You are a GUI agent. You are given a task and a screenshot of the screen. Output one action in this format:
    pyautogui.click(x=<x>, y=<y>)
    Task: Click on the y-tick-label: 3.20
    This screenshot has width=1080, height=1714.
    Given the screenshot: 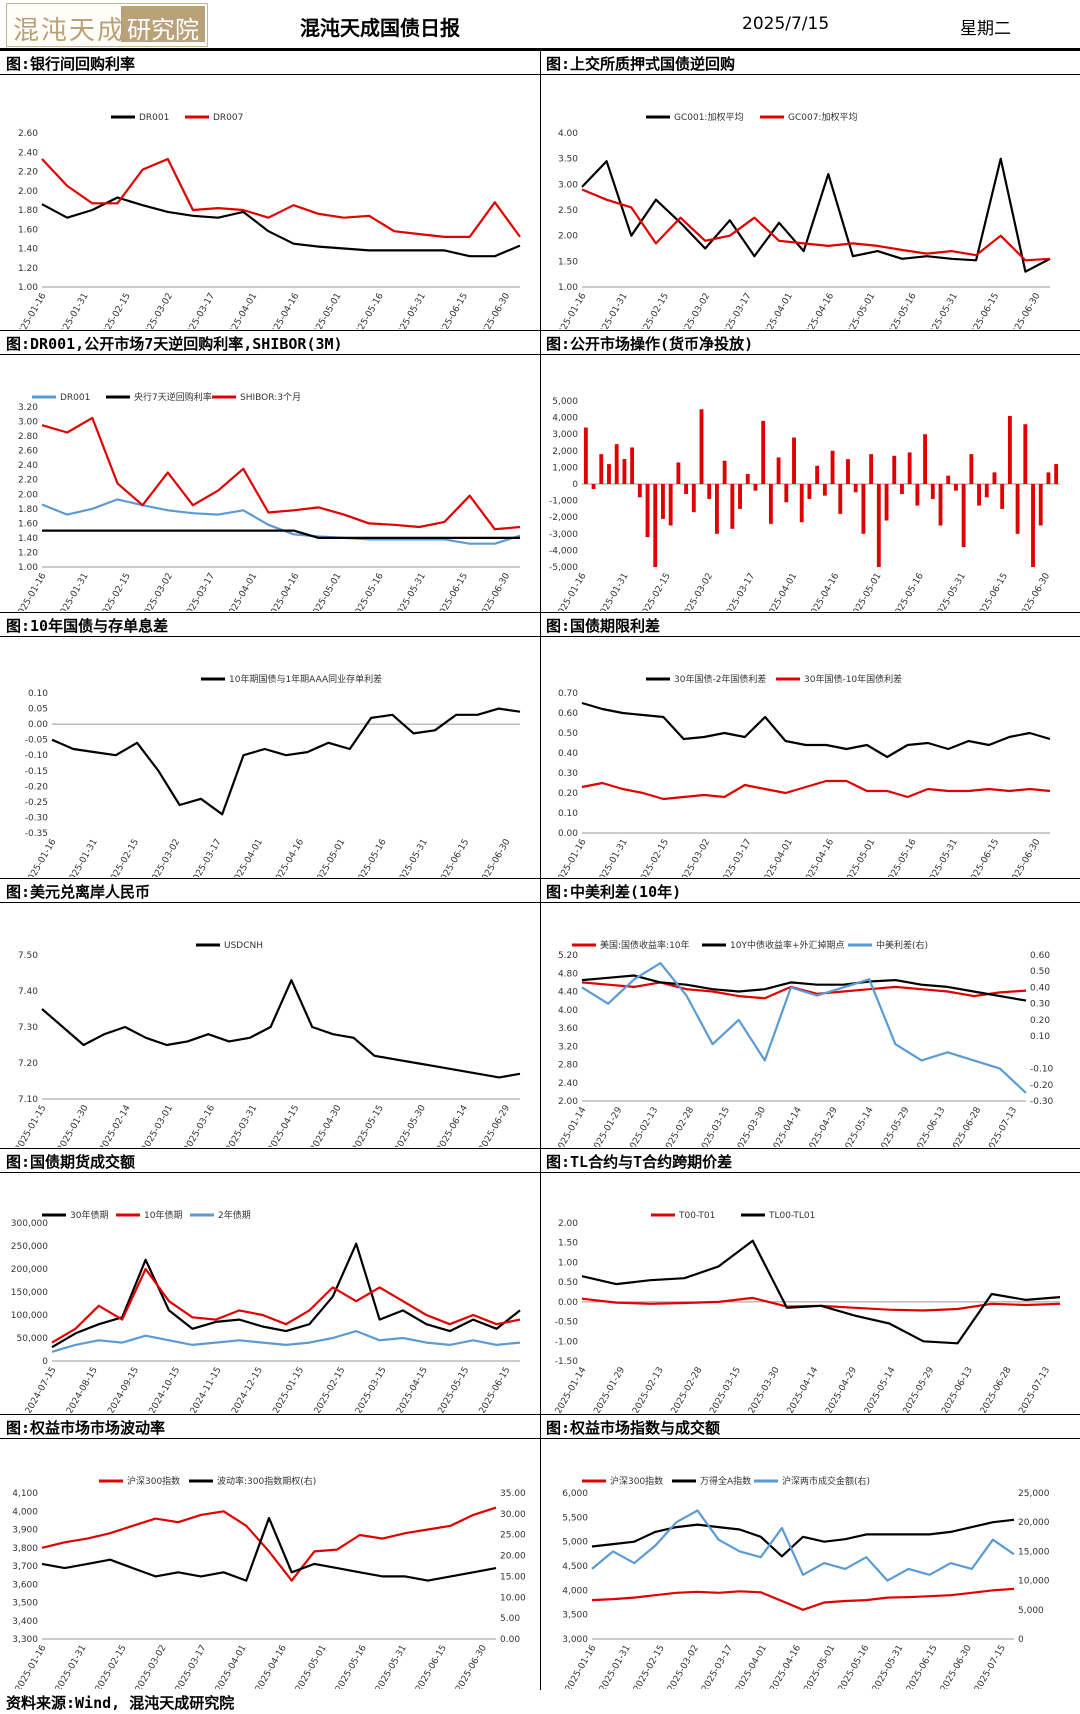 What is the action you would take?
    pyautogui.click(x=28, y=408)
    